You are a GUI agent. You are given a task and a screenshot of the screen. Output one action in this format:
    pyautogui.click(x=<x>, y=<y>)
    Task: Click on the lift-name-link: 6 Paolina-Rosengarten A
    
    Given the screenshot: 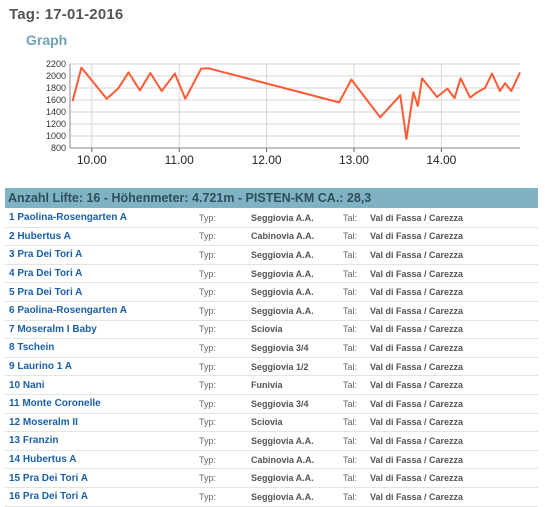 What is the action you would take?
    pyautogui.click(x=102, y=311)
    